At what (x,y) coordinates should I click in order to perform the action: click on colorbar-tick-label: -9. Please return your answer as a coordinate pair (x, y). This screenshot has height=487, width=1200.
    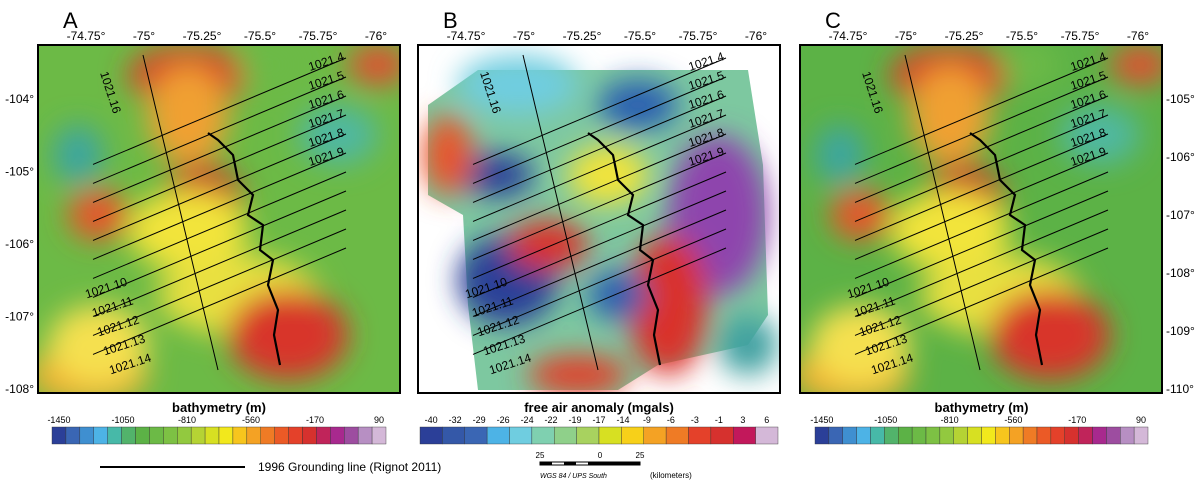
    Looking at the image, I should click on (647, 420).